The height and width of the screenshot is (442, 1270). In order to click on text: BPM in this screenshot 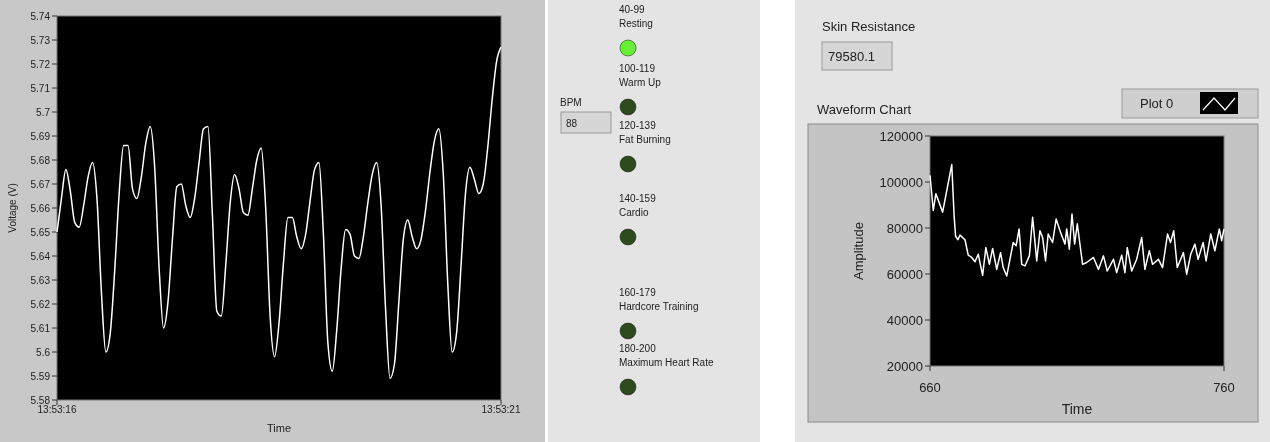, I will do `click(571, 102)`.